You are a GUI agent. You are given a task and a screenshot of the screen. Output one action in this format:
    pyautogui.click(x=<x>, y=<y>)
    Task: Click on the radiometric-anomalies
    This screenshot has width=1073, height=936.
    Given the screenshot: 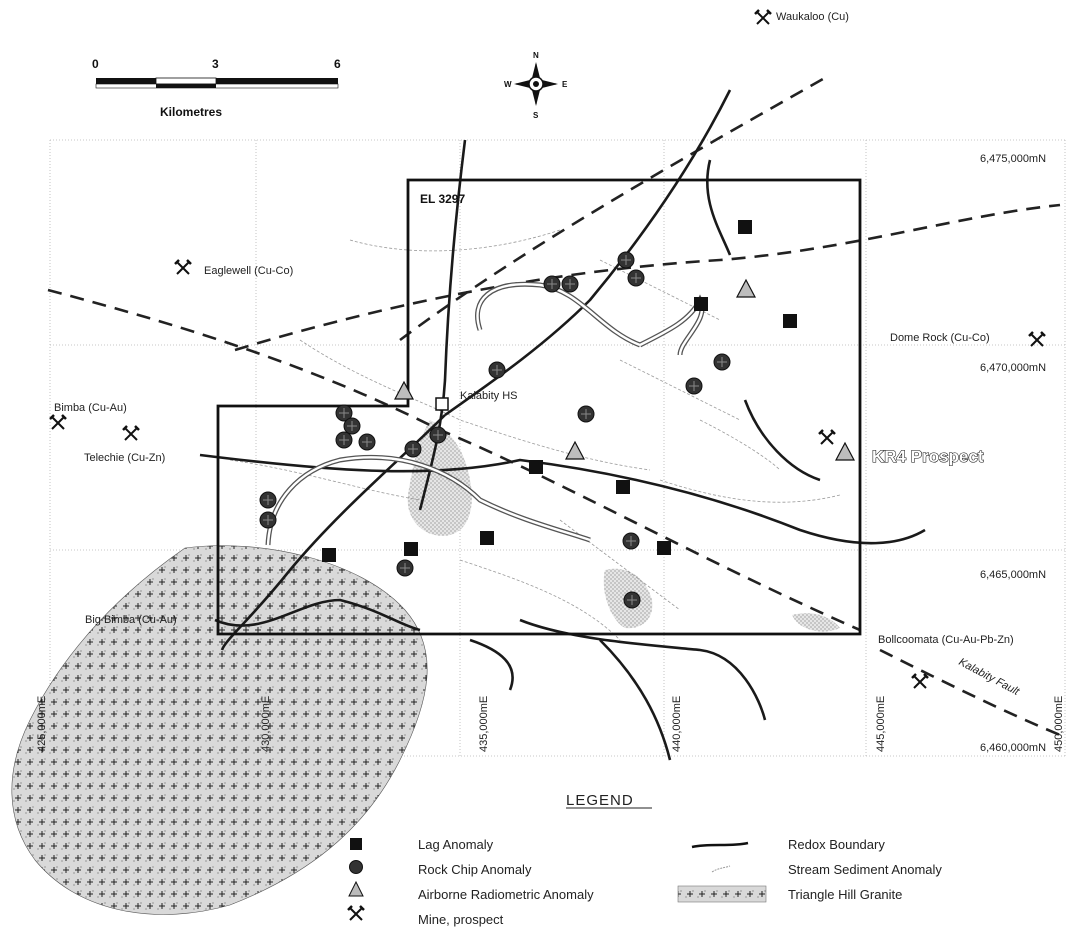 What is the action you would take?
    pyautogui.click(x=624, y=369)
    